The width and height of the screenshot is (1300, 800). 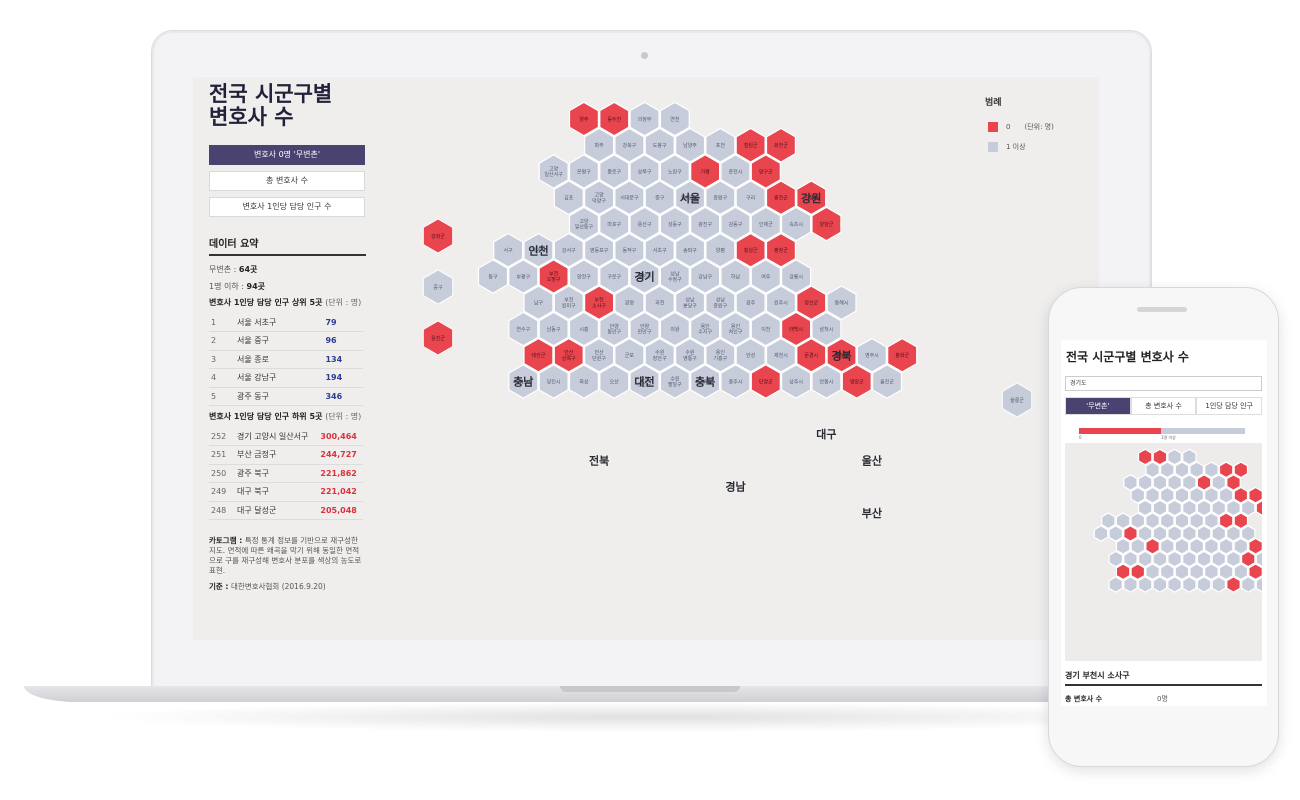 What do you see at coordinates (765, 276) in the screenshot?
I see `hex-region: 여주` at bounding box center [765, 276].